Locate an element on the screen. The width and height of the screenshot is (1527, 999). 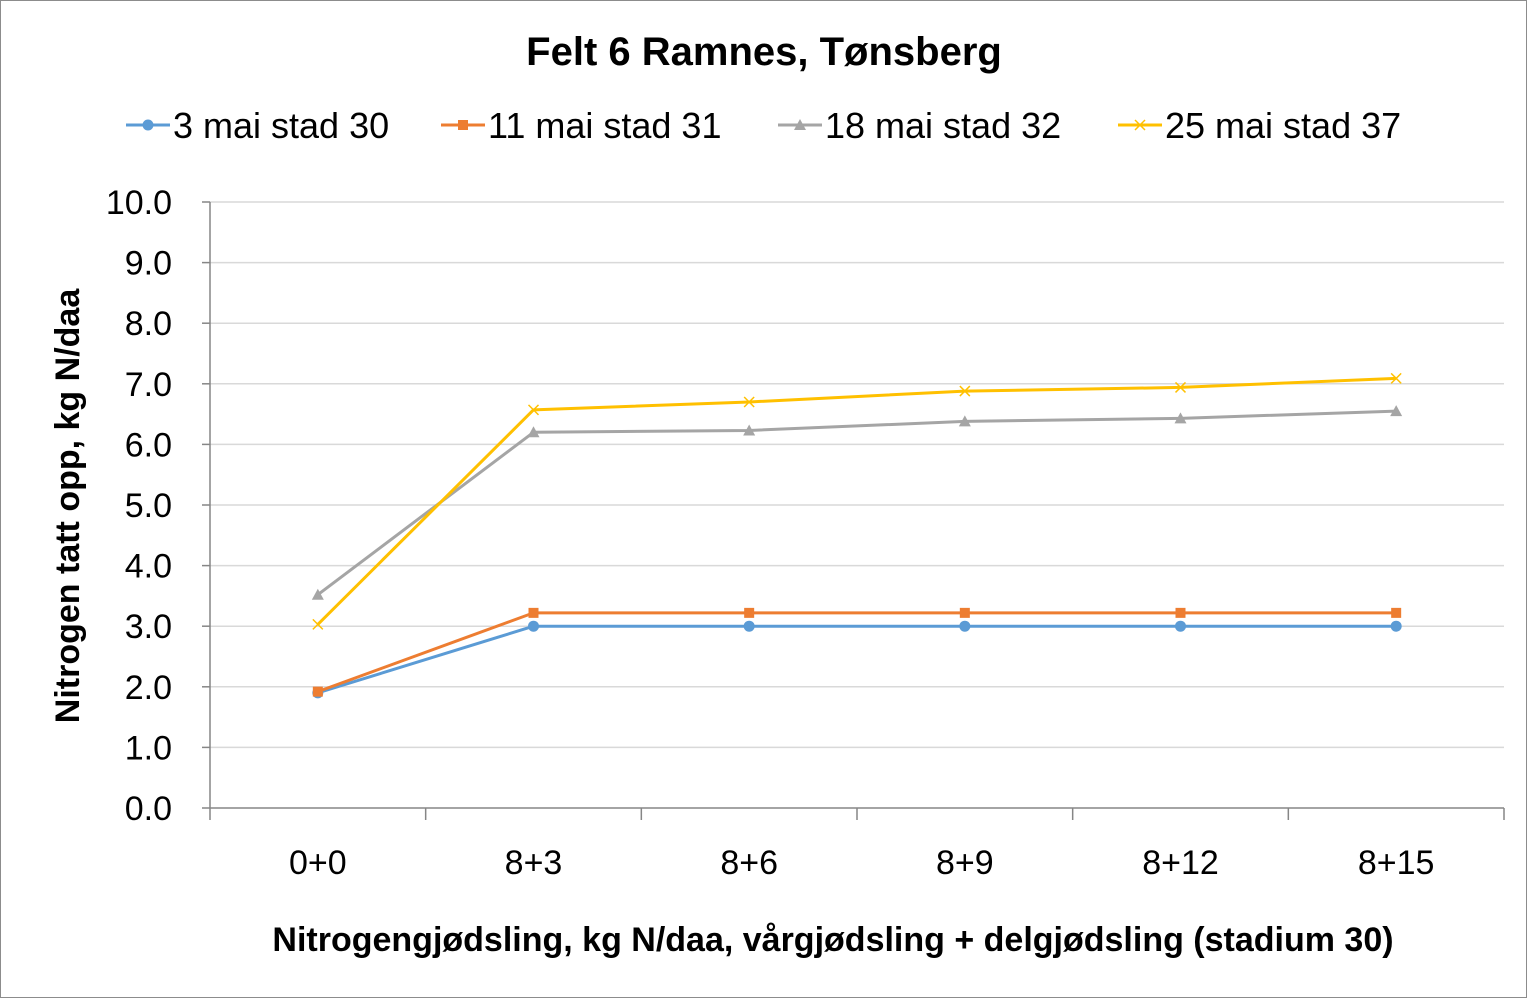
y-tick-label: 8.0 is located at coordinates (148, 324).